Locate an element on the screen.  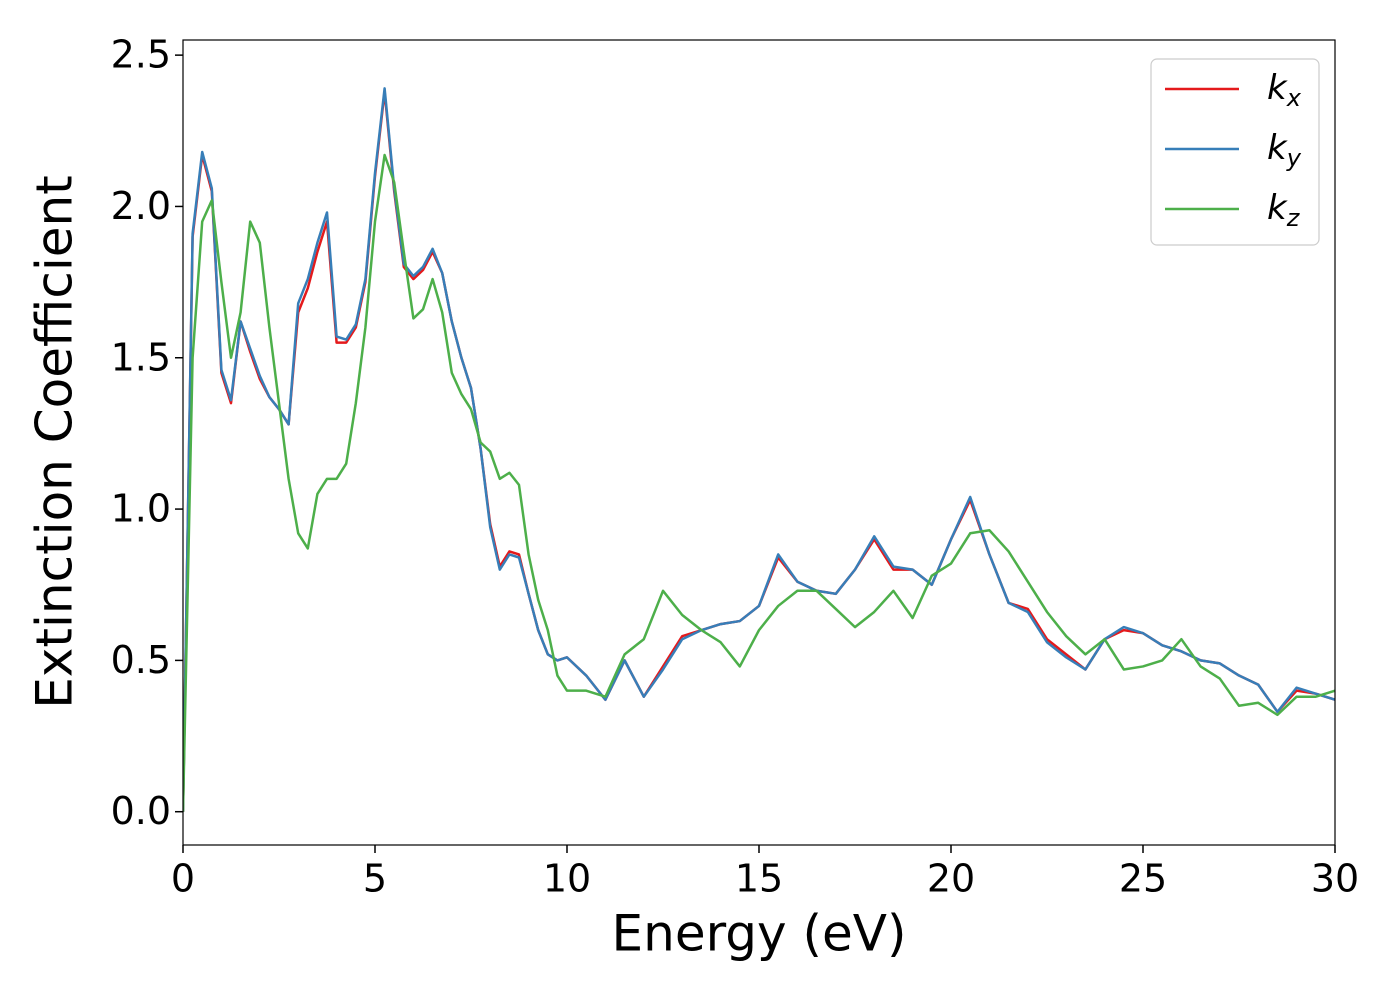
y-tick-label: 0.5 is located at coordinates (141, 660).